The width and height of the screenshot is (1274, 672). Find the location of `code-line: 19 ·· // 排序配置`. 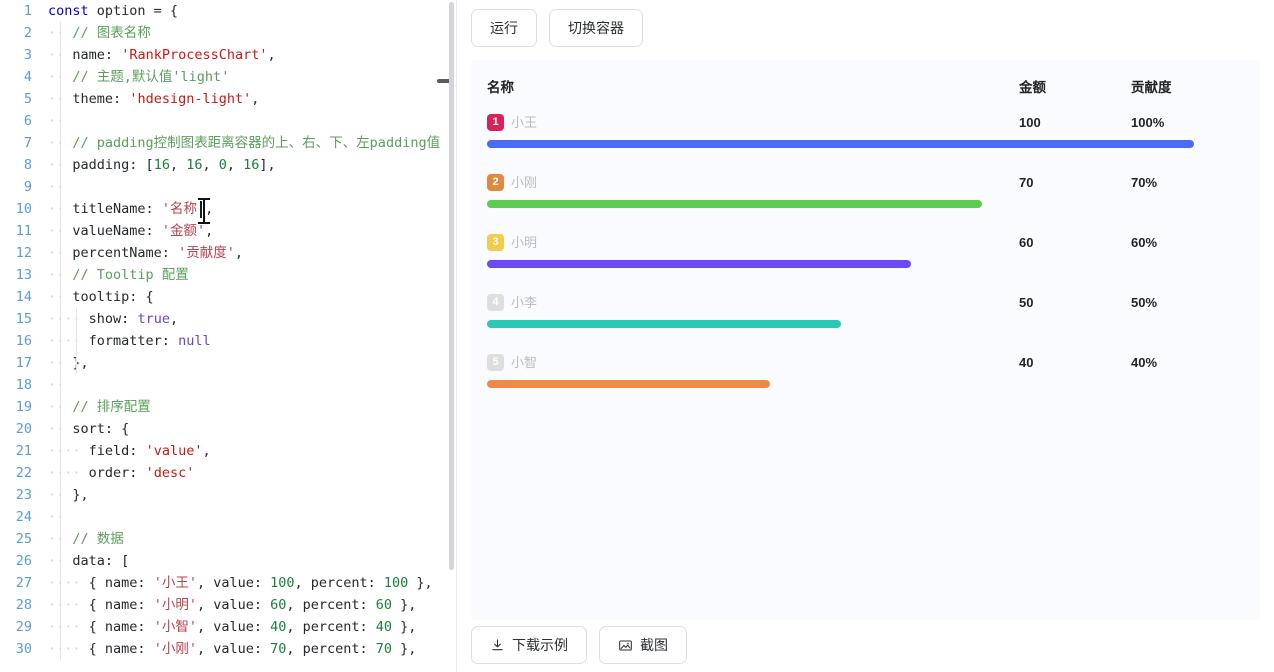

code-line: 19 ·· // 排序配置 is located at coordinates (228, 407).